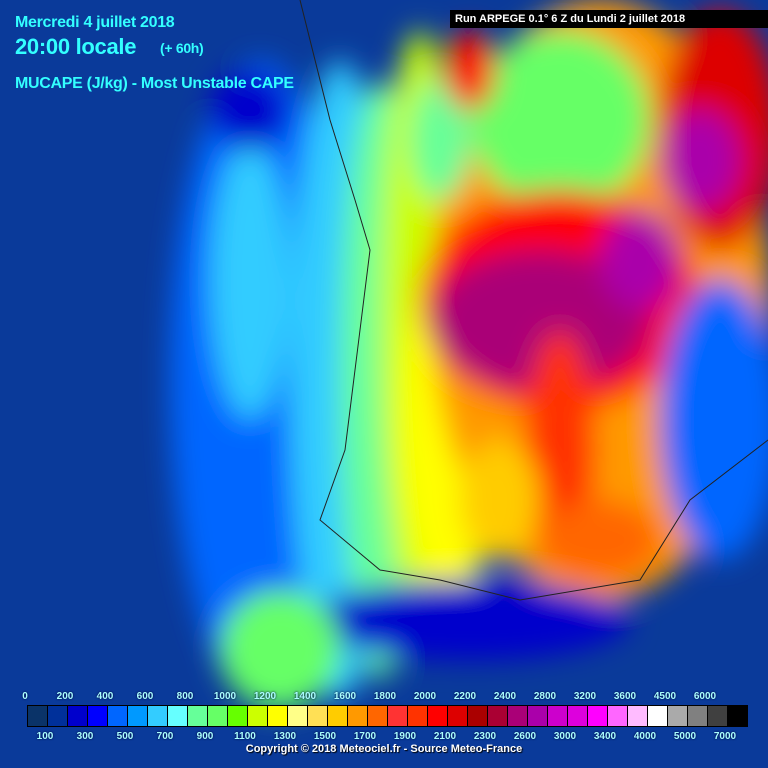 This screenshot has width=768, height=768. What do you see at coordinates (205, 736) in the screenshot?
I see `legend-label: 900` at bounding box center [205, 736].